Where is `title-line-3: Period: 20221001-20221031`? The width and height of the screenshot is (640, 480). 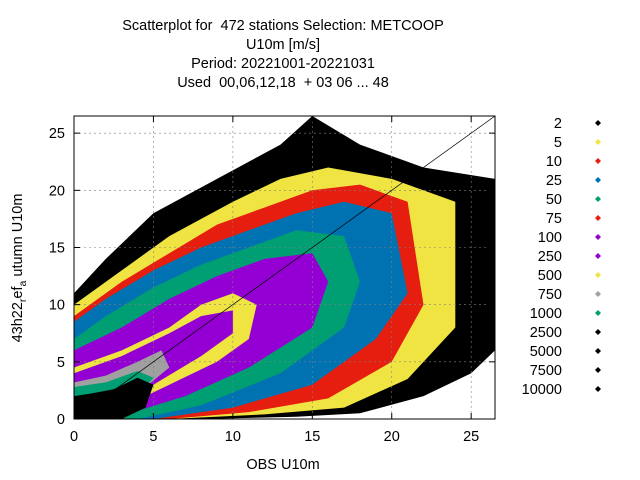 title-line-3: Period: 20221001-20221031 is located at coordinates (283, 64).